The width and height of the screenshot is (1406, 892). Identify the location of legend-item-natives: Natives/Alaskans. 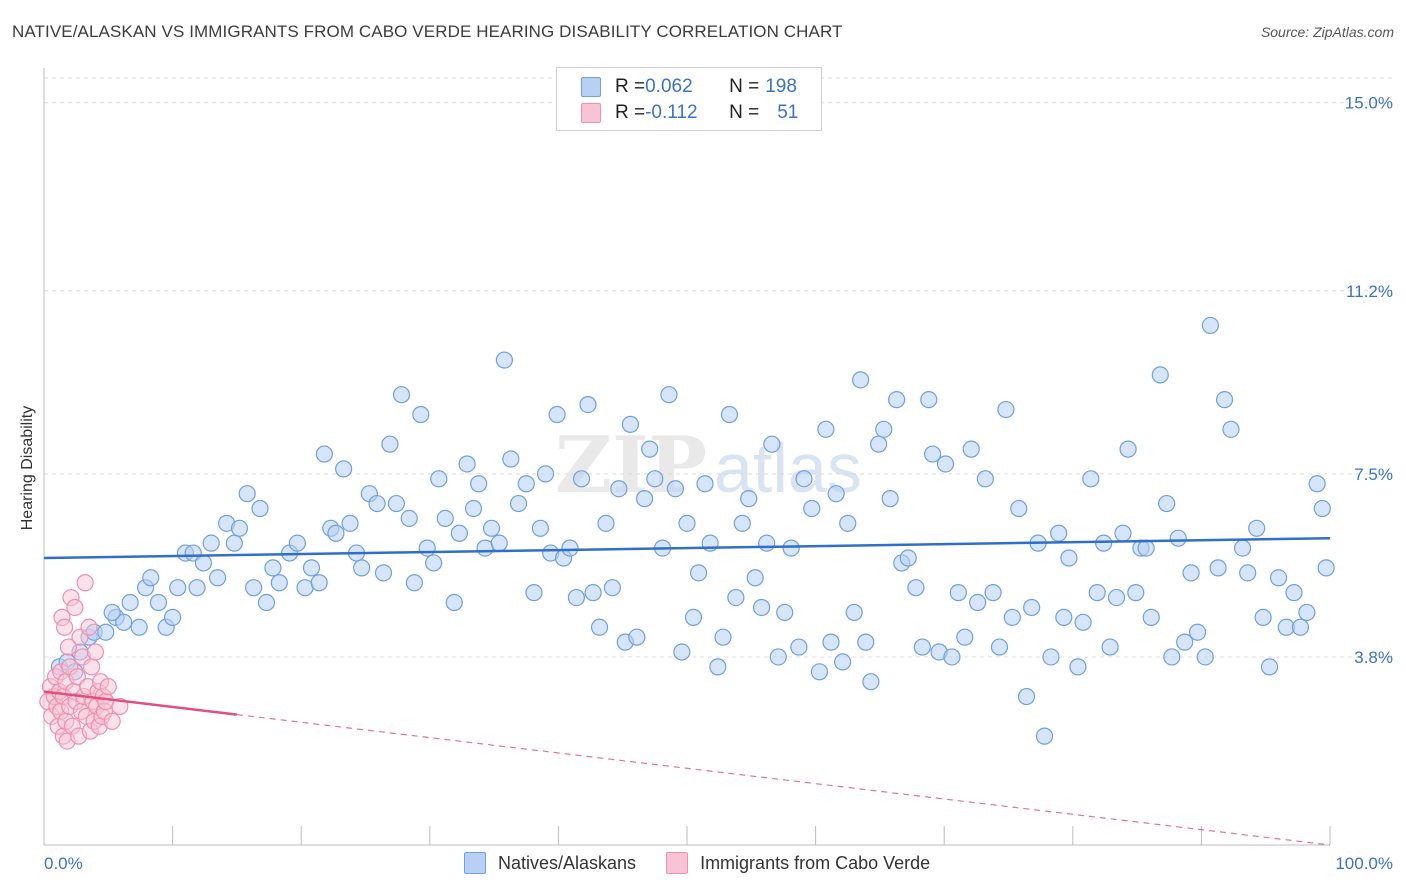
(550, 863).